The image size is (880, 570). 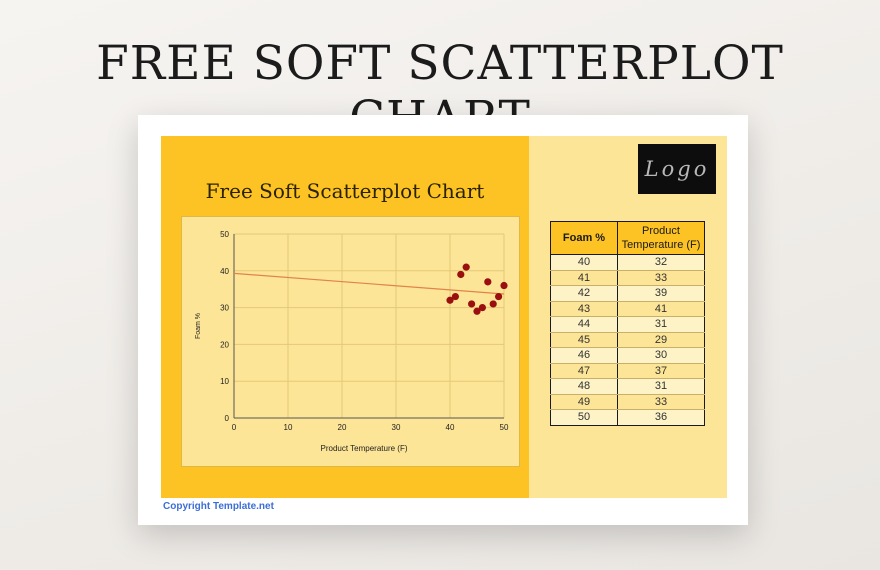 What do you see at coordinates (584, 355) in the screenshot?
I see `cell-foam: 46` at bounding box center [584, 355].